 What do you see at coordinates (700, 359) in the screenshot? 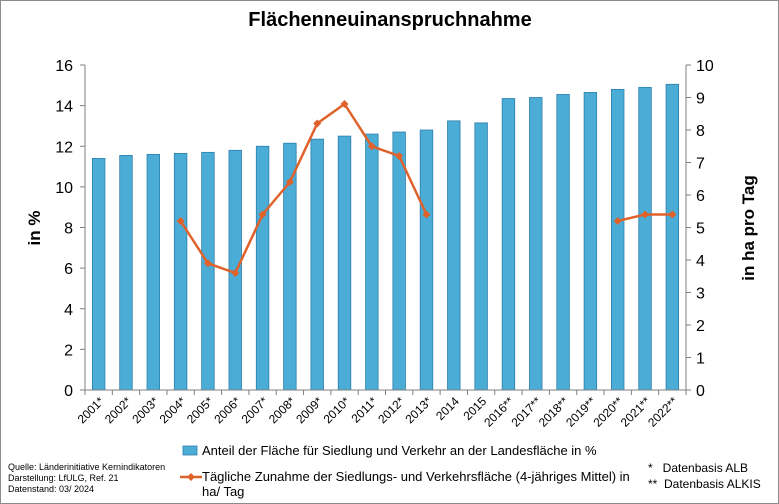
I see `y-tick-label-right: 1` at bounding box center [700, 359].